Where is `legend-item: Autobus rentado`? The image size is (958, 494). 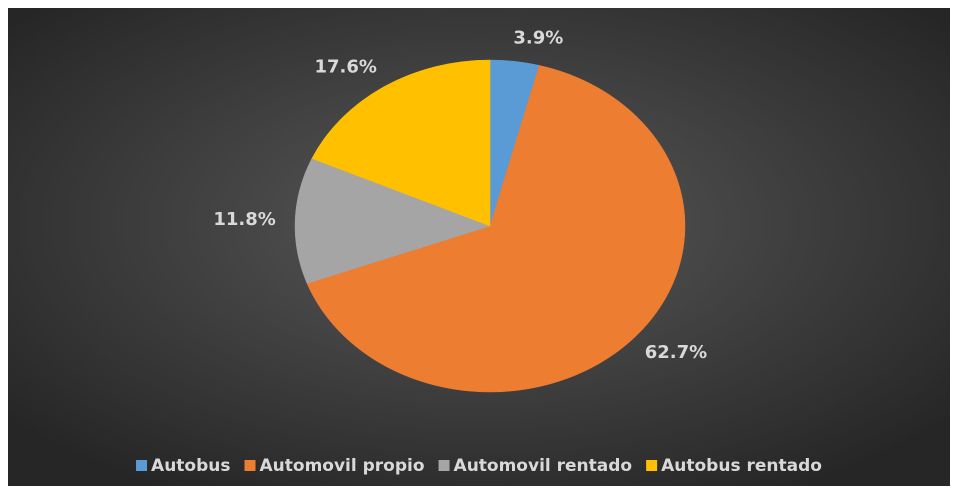
legend-item: Autobus rentado is located at coordinates (734, 466).